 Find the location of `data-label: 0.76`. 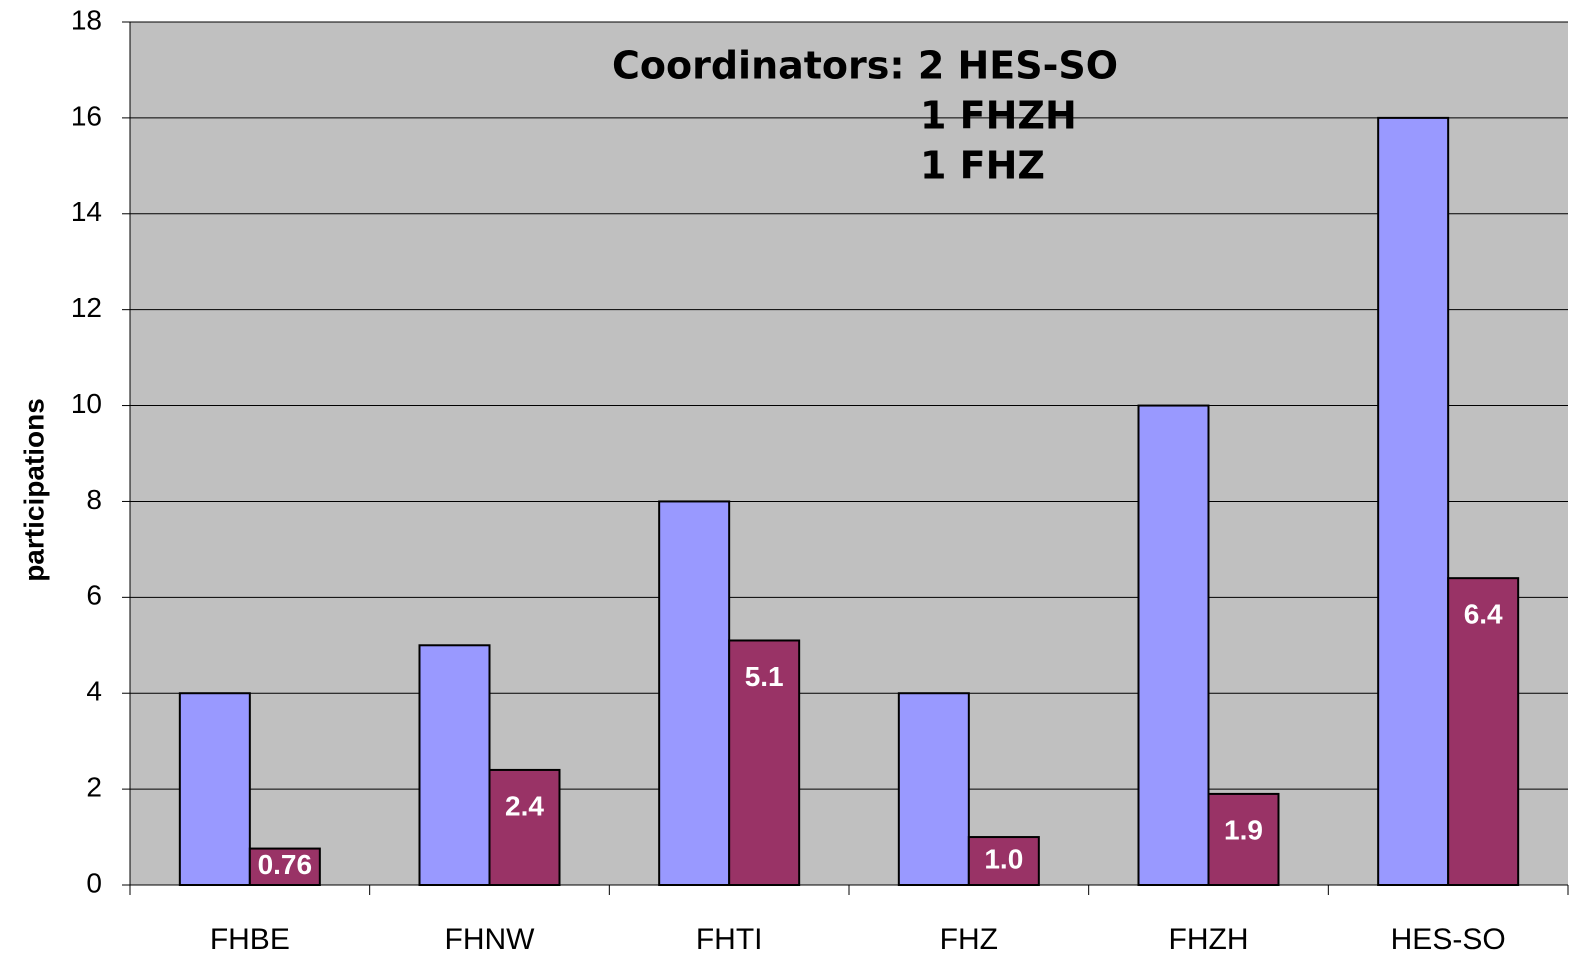

data-label: 0.76 is located at coordinates (285, 864).